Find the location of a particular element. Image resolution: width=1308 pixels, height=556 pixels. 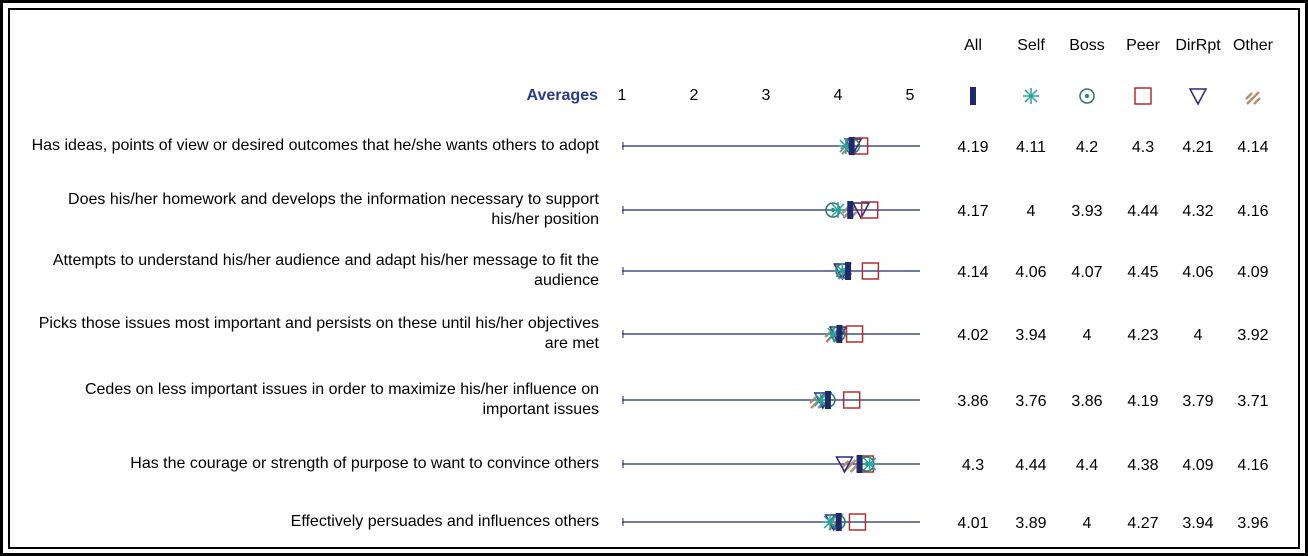

value-label: 4.19 is located at coordinates (1142, 401).